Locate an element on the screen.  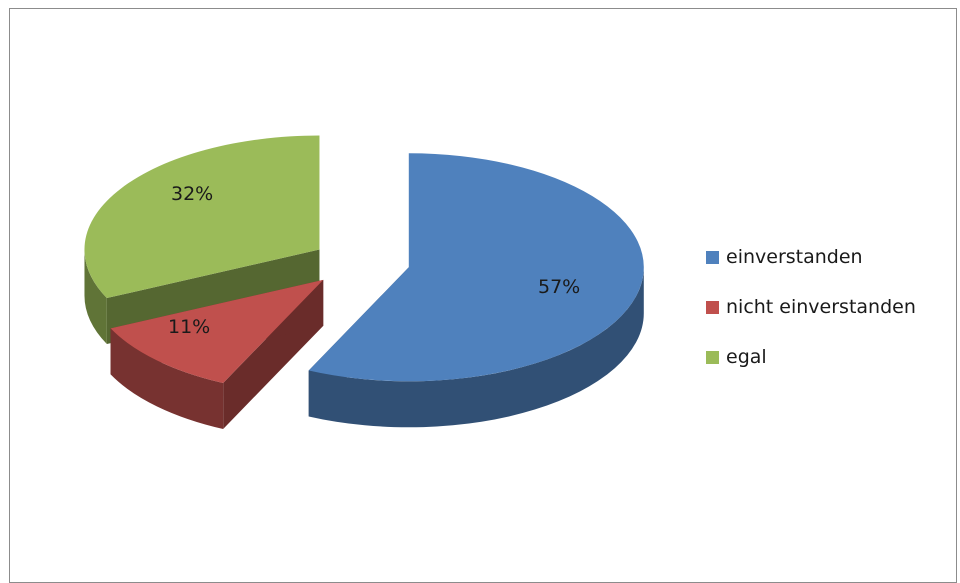
data-label-einverstanden: 57% is located at coordinates (559, 287).